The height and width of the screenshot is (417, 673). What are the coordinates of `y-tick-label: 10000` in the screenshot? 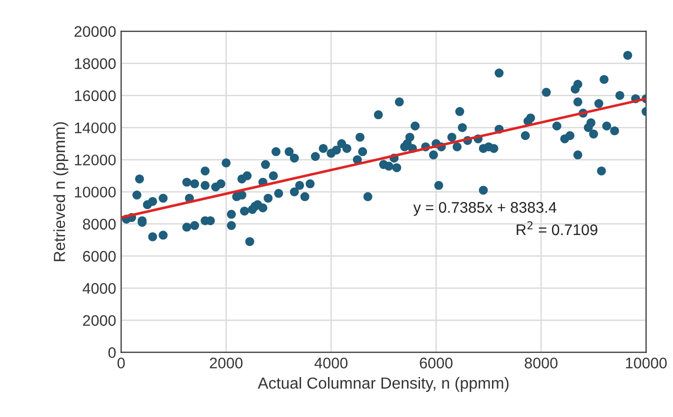 It's located at (95, 192).